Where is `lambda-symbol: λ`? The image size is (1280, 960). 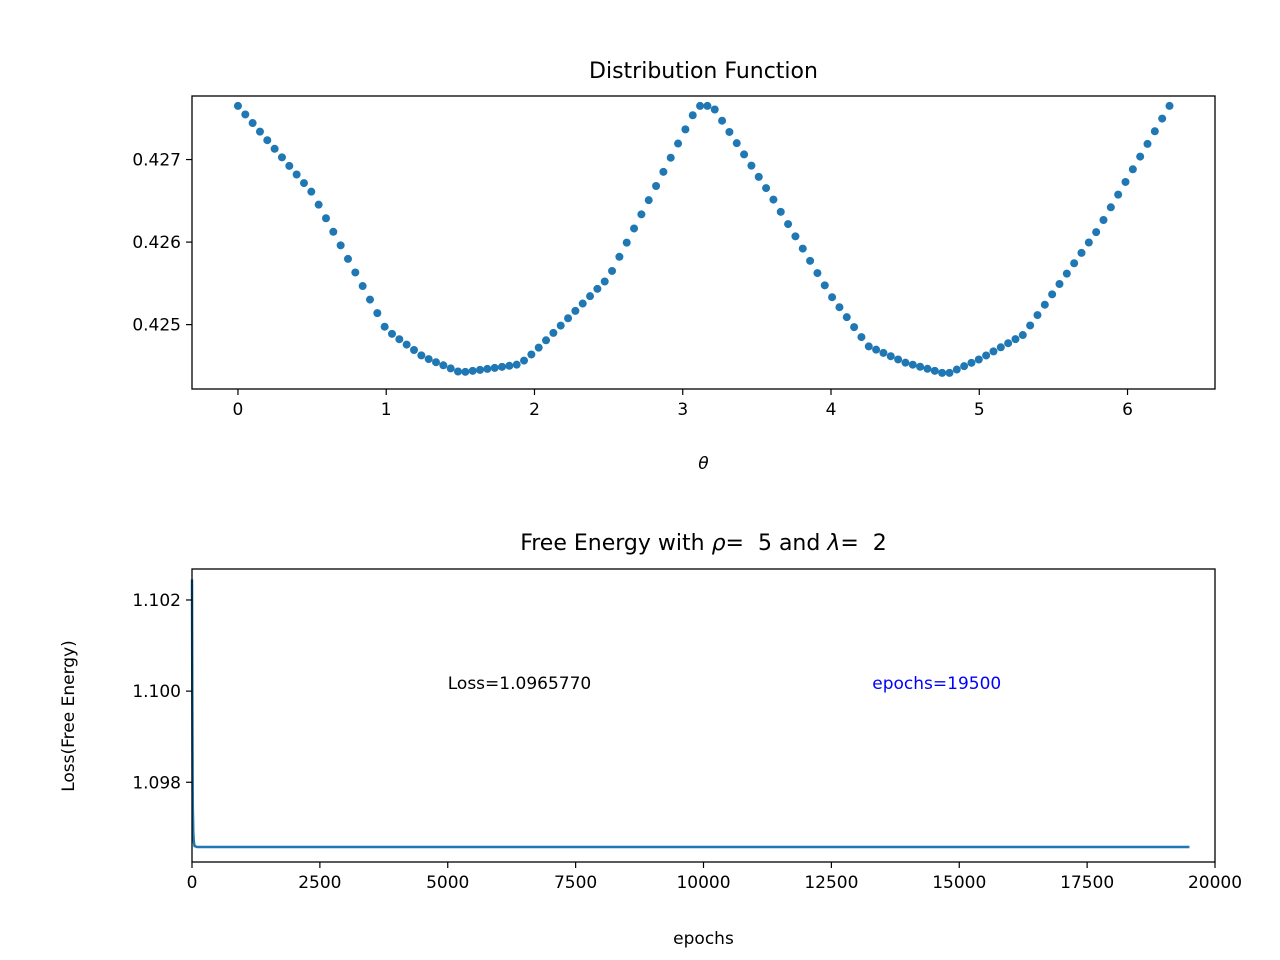
lambda-symbol: λ is located at coordinates (833, 543).